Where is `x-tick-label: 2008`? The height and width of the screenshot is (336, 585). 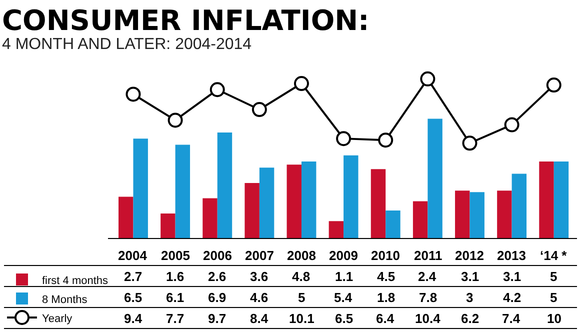 x-tick-label: 2008 is located at coordinates (301, 255).